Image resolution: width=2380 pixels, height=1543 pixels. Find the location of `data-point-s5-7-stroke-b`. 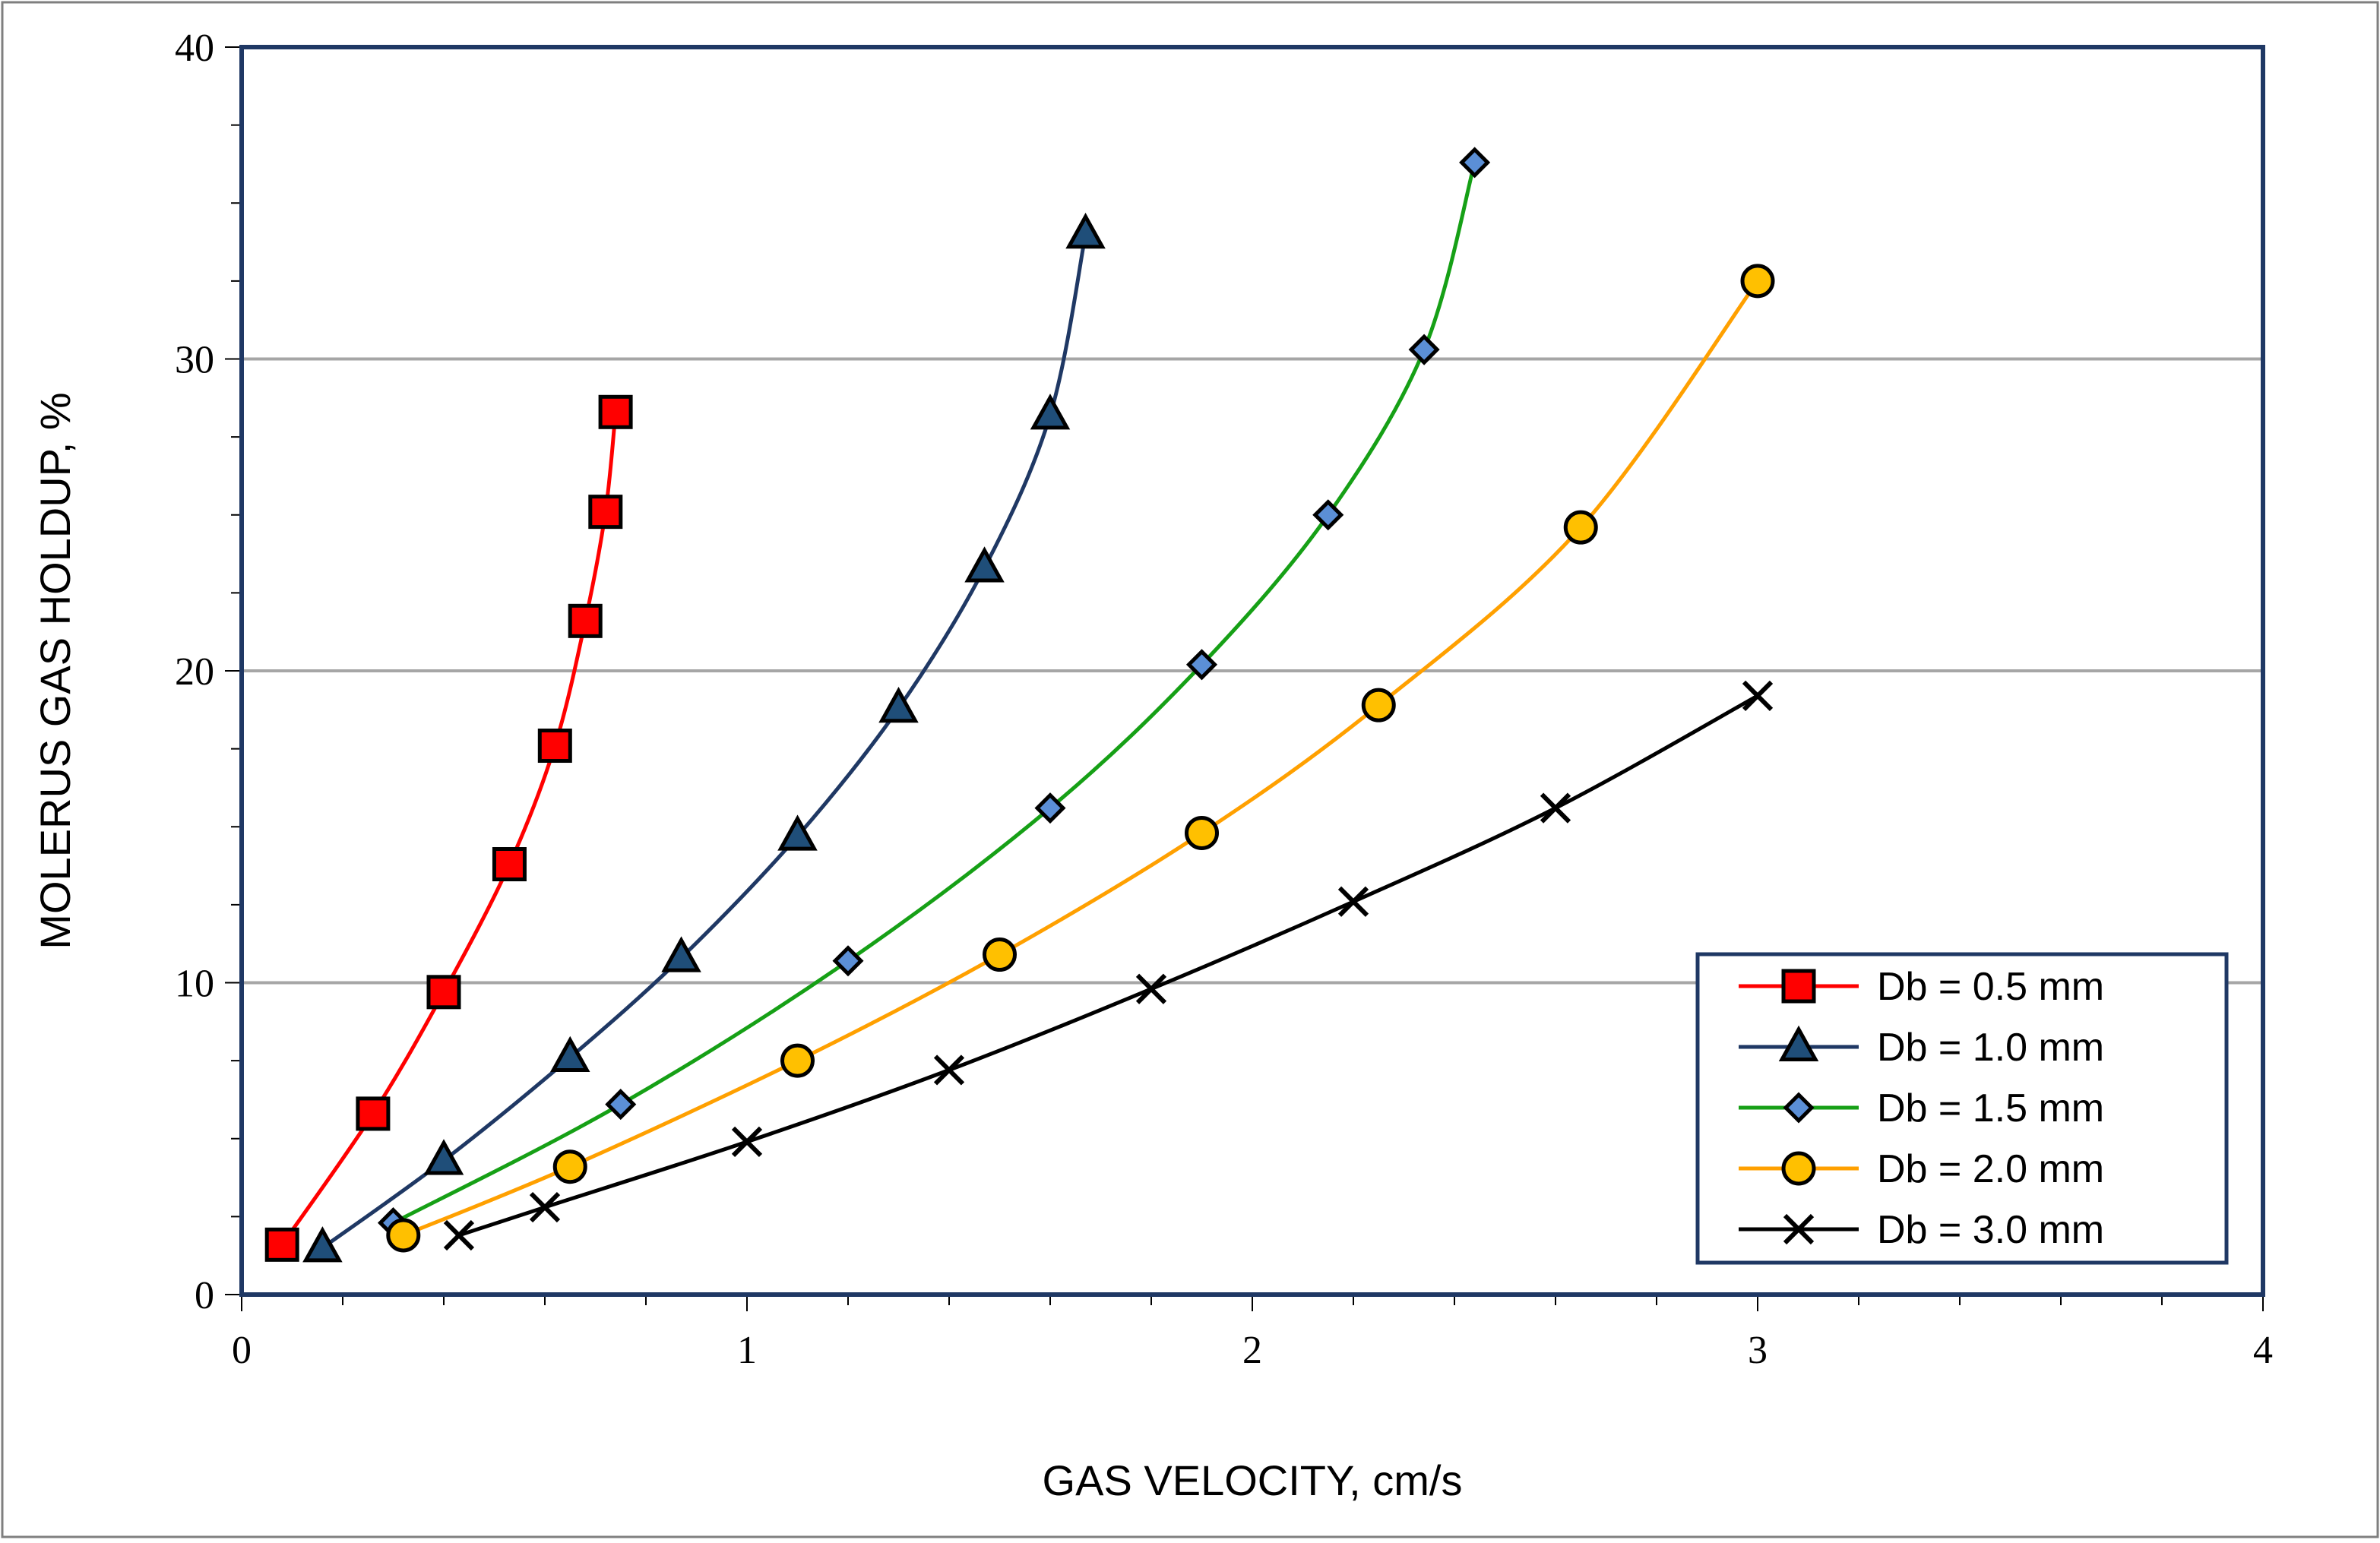

data-point-s5-7-stroke-b is located at coordinates (1555, 808).